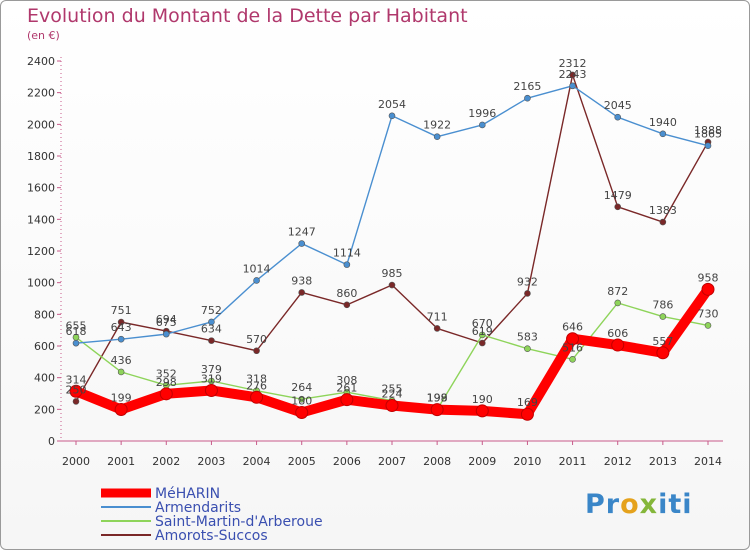  Describe the element at coordinates (166, 461) in the screenshot. I see `x-tick-label: 2002` at that location.